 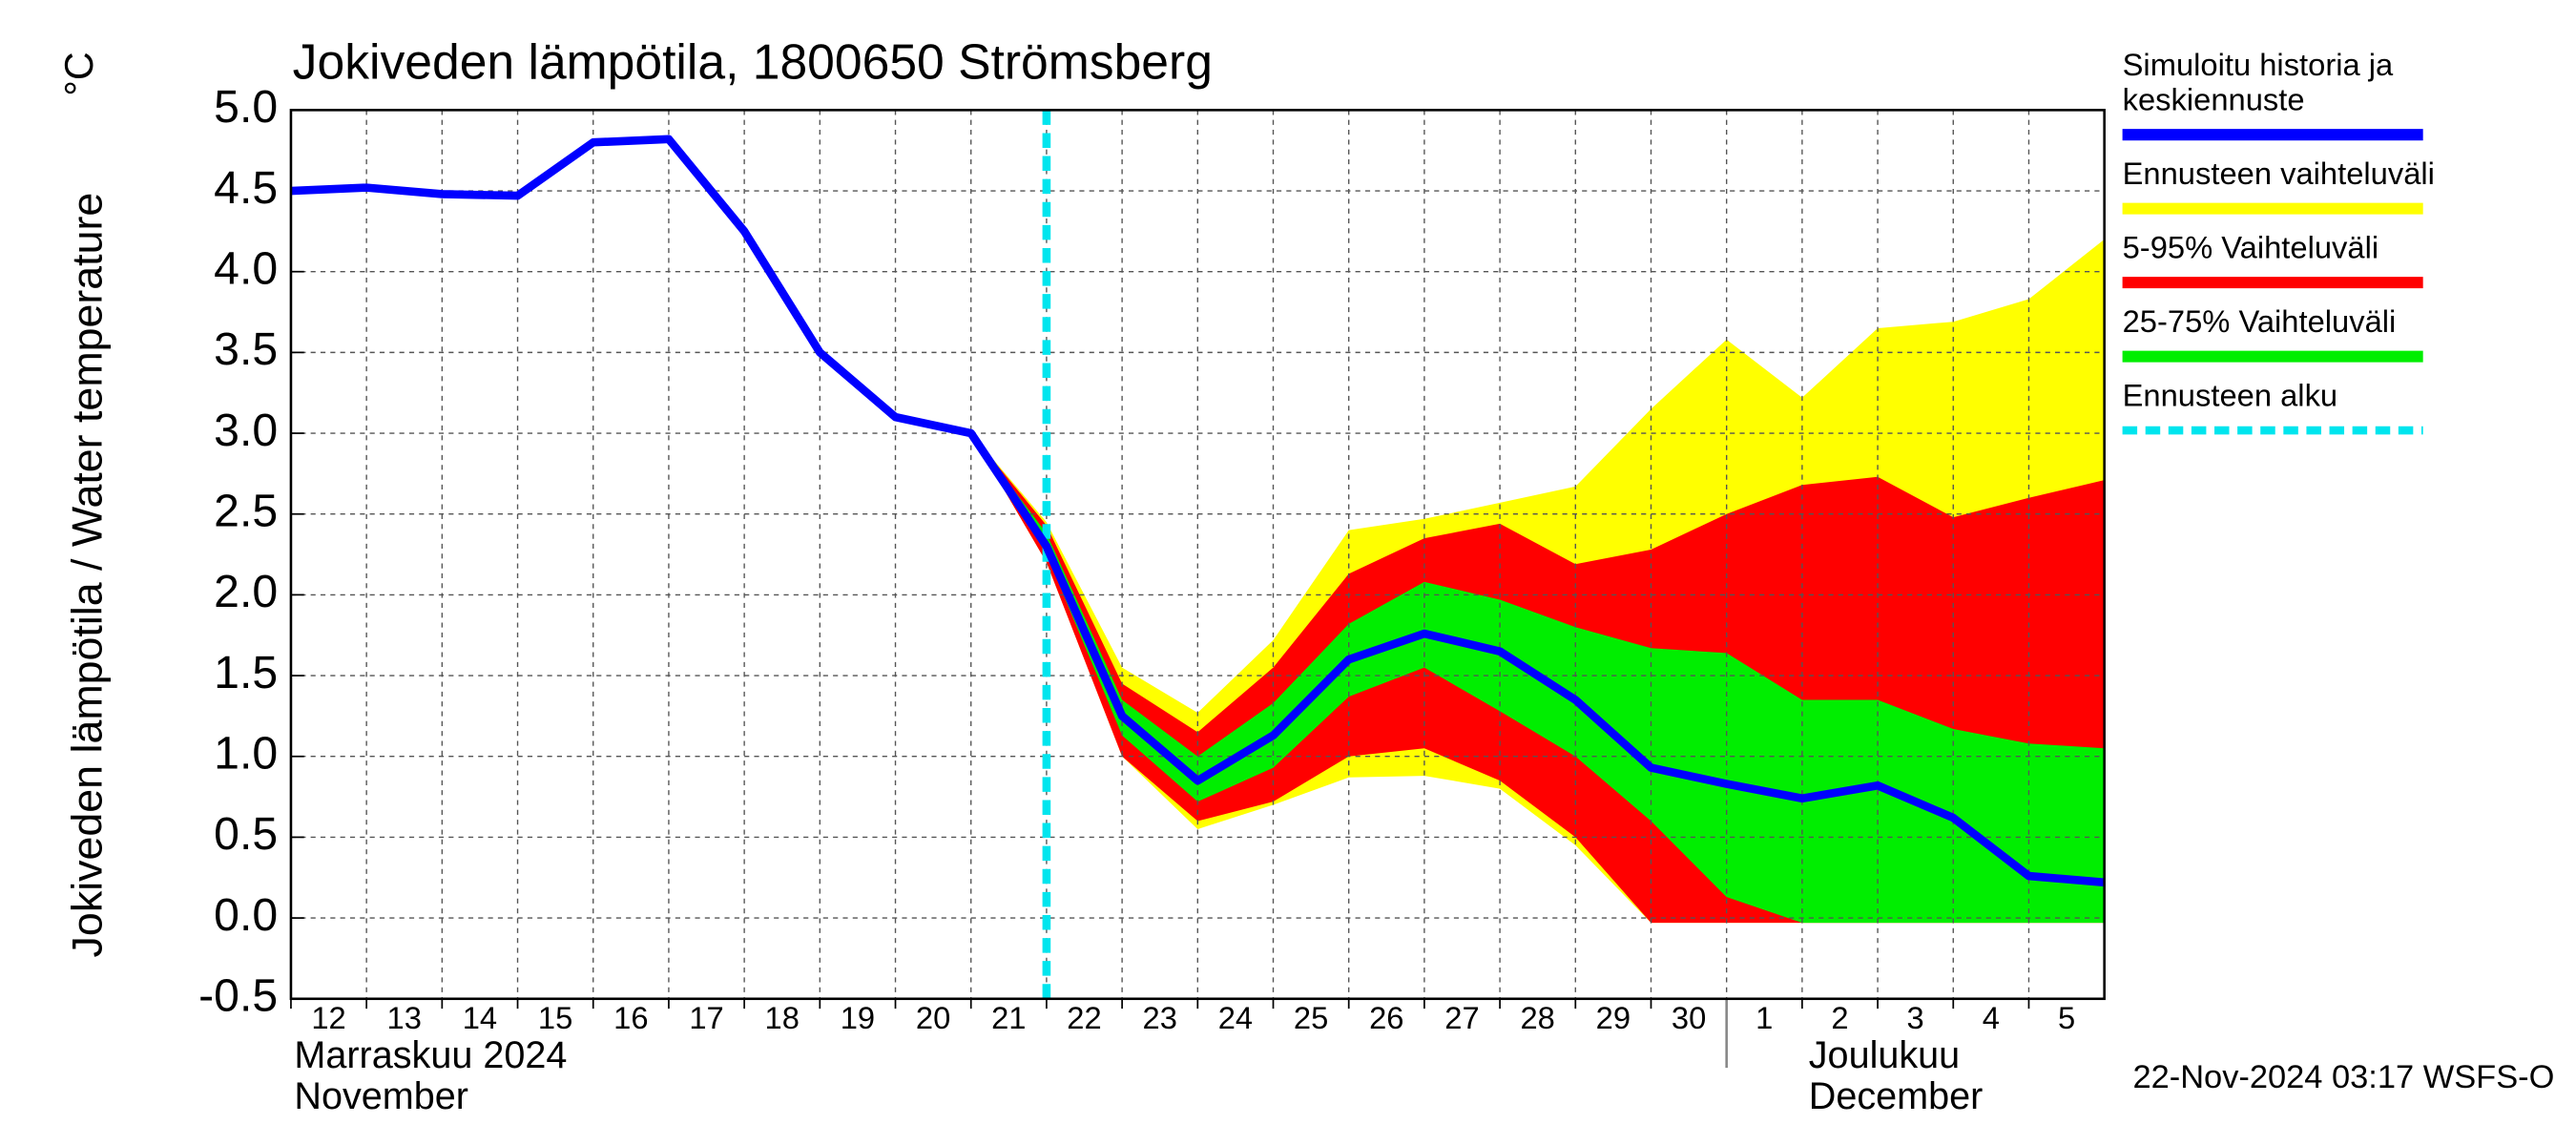 What do you see at coordinates (1884, 1055) in the screenshot?
I see `month-label-fi: Joulukuu` at bounding box center [1884, 1055].